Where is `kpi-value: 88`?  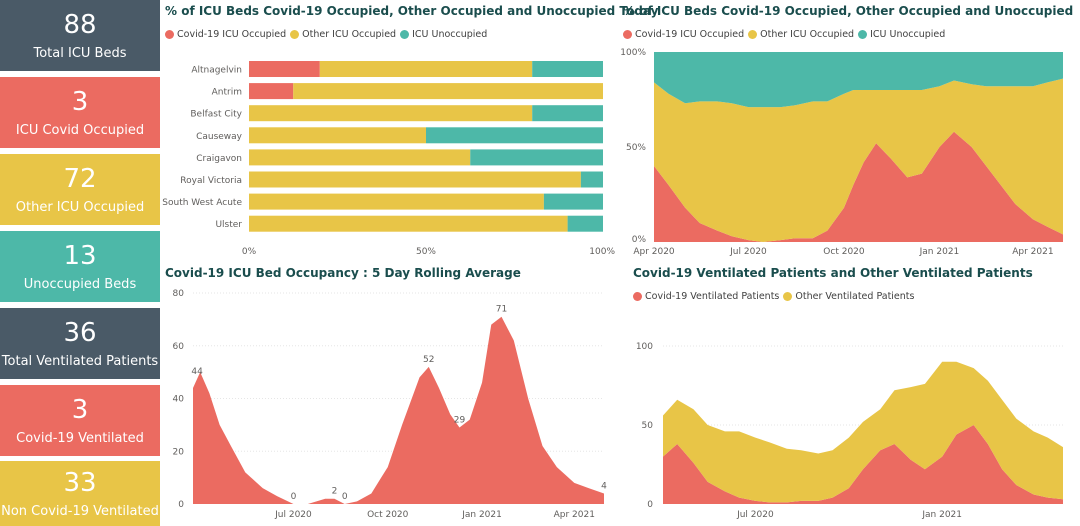 kpi-value: 88 is located at coordinates (80, 24).